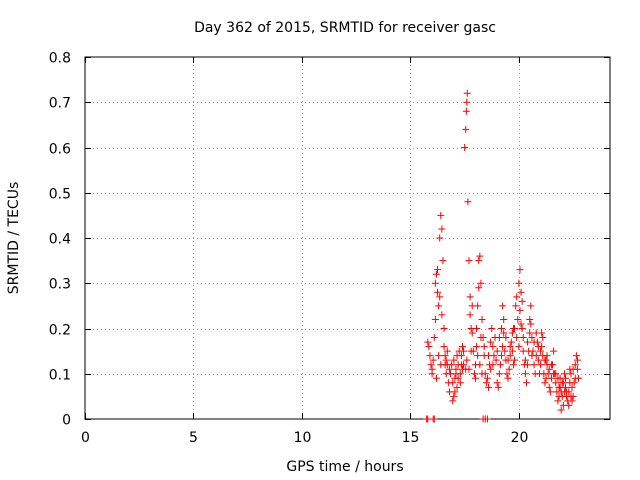  I want to click on x-tick-label: 15, so click(411, 438).